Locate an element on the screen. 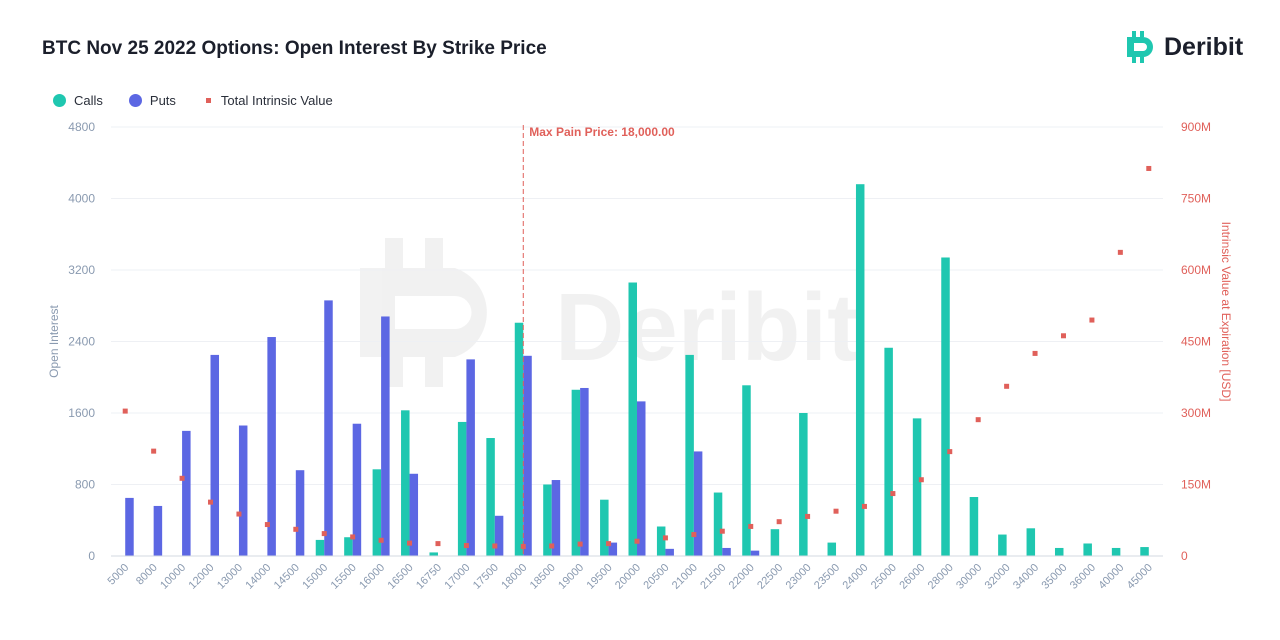 This screenshot has height=640, width=1280. x-tick-label: 26000 is located at coordinates (912, 577).